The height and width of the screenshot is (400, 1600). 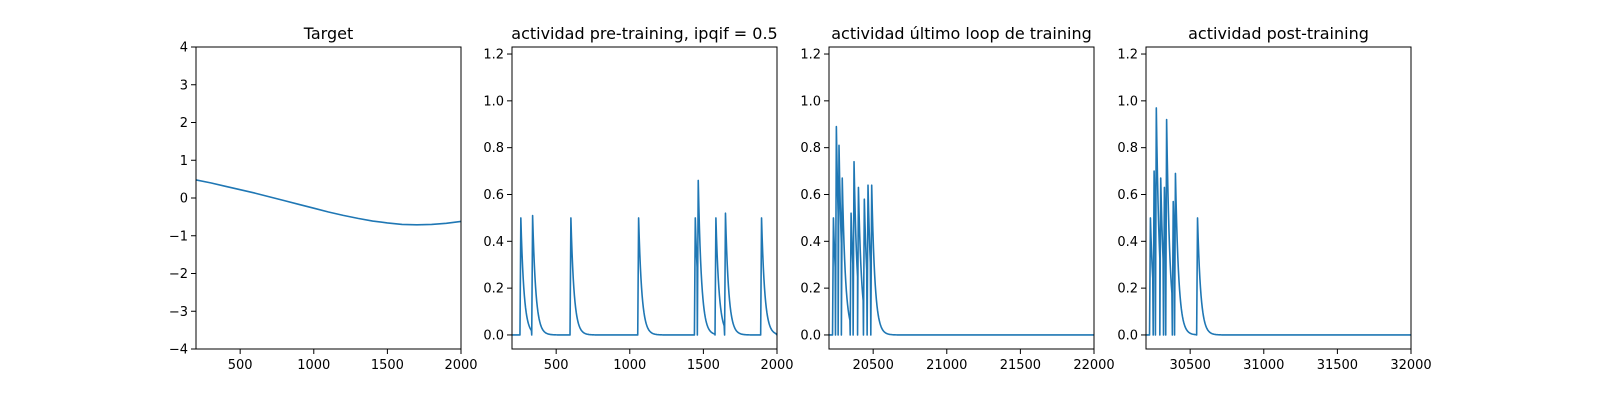 I want to click on x-tick-label: 32000, so click(x=1410, y=365).